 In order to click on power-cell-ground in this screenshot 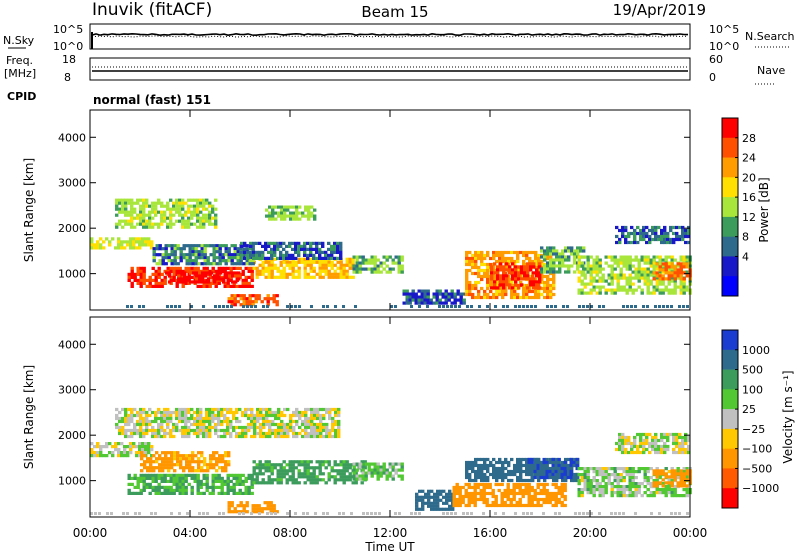, I will do `click(287, 306)`.